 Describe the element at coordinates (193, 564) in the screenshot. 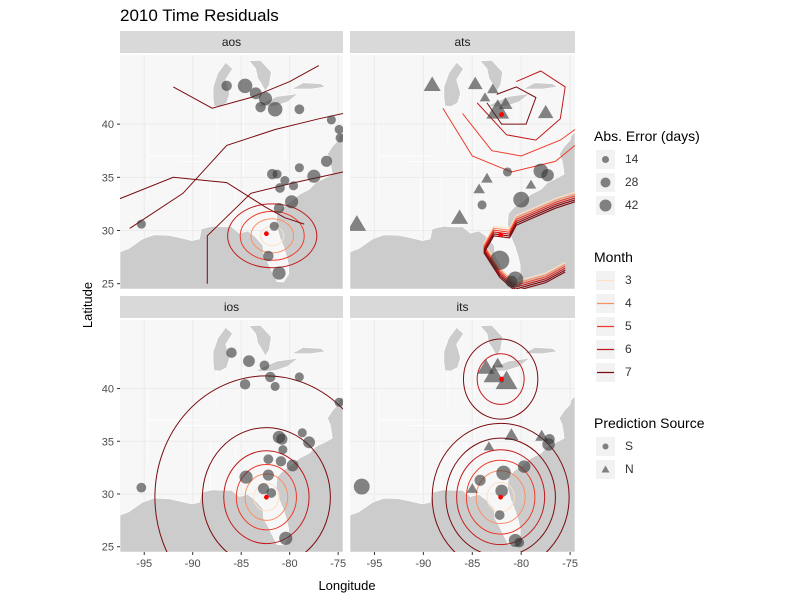

I see `x-tick-label: -90` at that location.